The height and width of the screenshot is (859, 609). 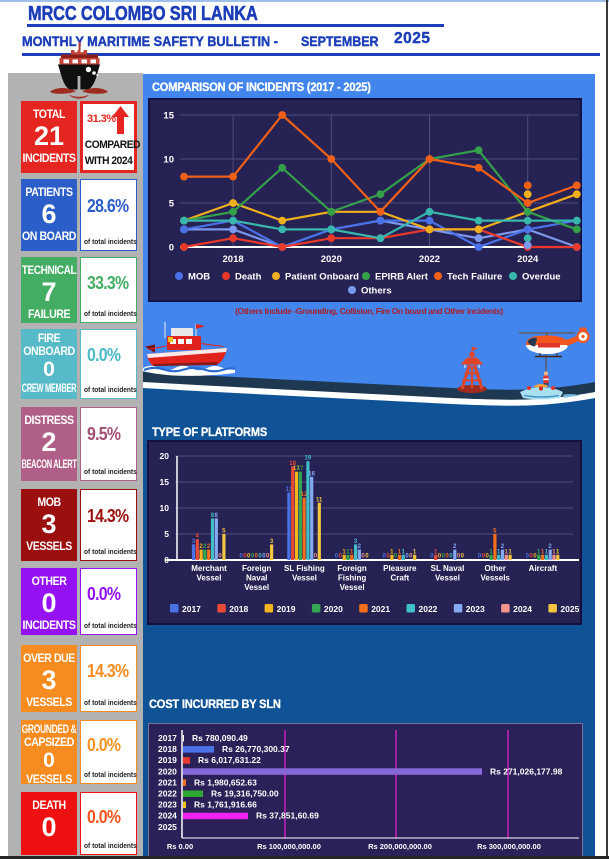 I want to click on svg-text: 8, so click(x=217, y=516).